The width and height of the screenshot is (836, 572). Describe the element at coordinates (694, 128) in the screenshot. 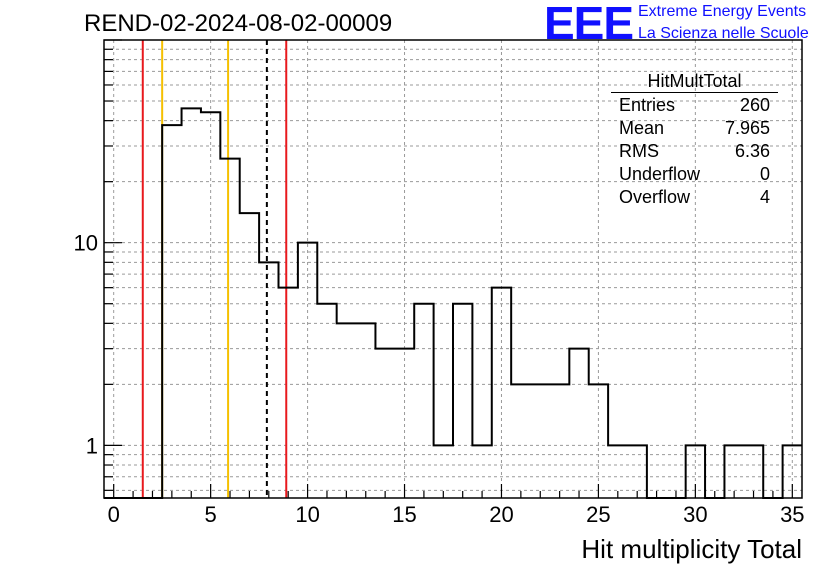

I see `stats-row-mean: Mean 7.965` at that location.